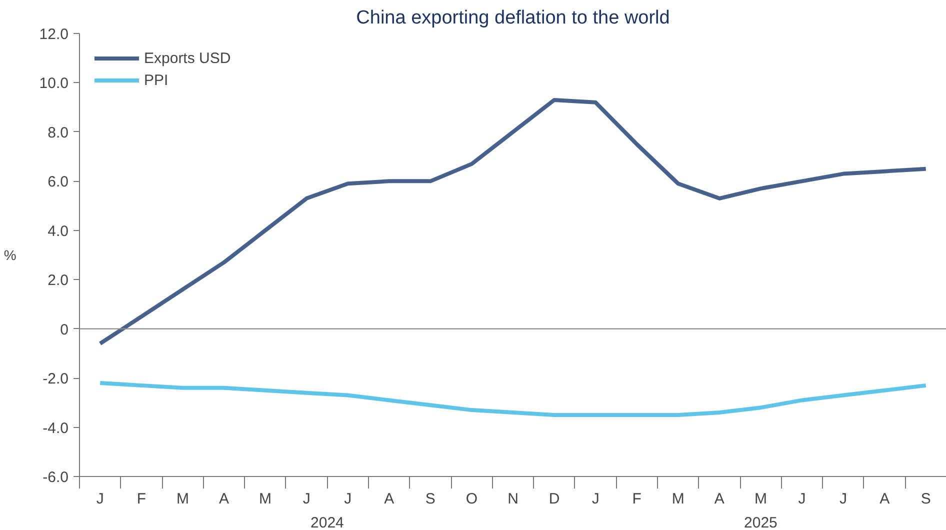 The height and width of the screenshot is (530, 946). What do you see at coordinates (58, 133) in the screenshot?
I see `y-tick-label: 8.0` at bounding box center [58, 133].